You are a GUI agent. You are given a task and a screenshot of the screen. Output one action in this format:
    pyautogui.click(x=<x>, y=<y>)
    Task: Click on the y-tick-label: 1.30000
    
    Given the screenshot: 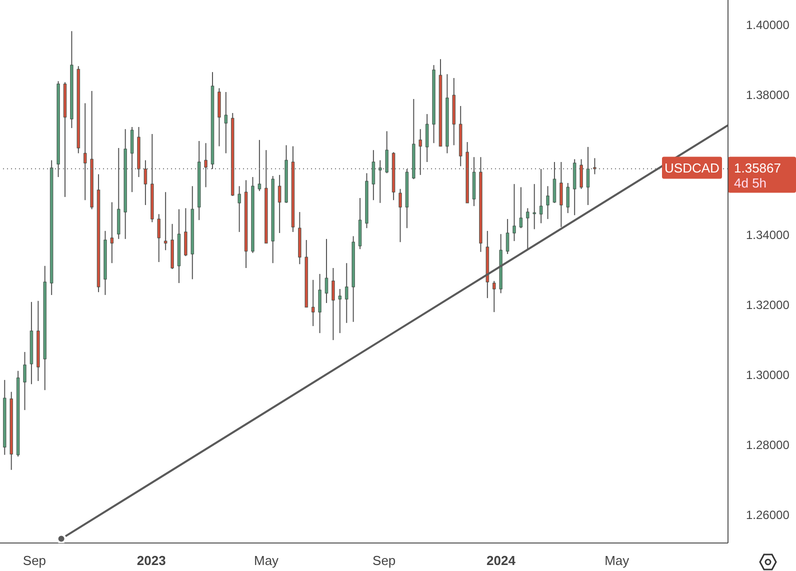 What is the action you would take?
    pyautogui.click(x=768, y=375)
    